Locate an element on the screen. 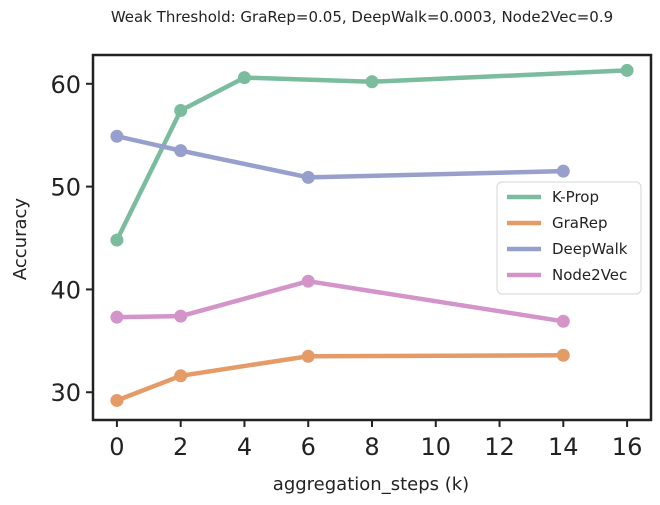  x-tick-label: 16 is located at coordinates (627, 447).